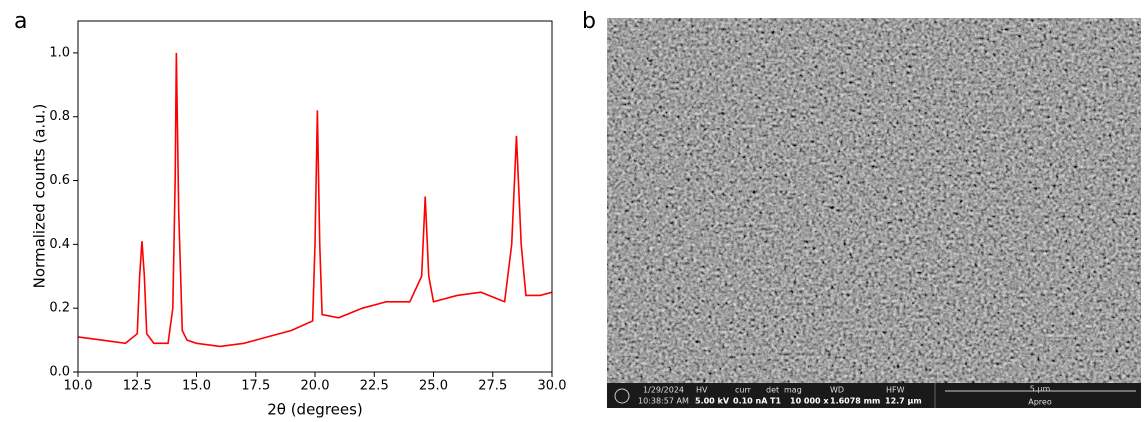 This screenshot has width=1146, height=422. Describe the element at coordinates (492, 386) in the screenshot. I see `x-tick-label: 27.5` at that location.